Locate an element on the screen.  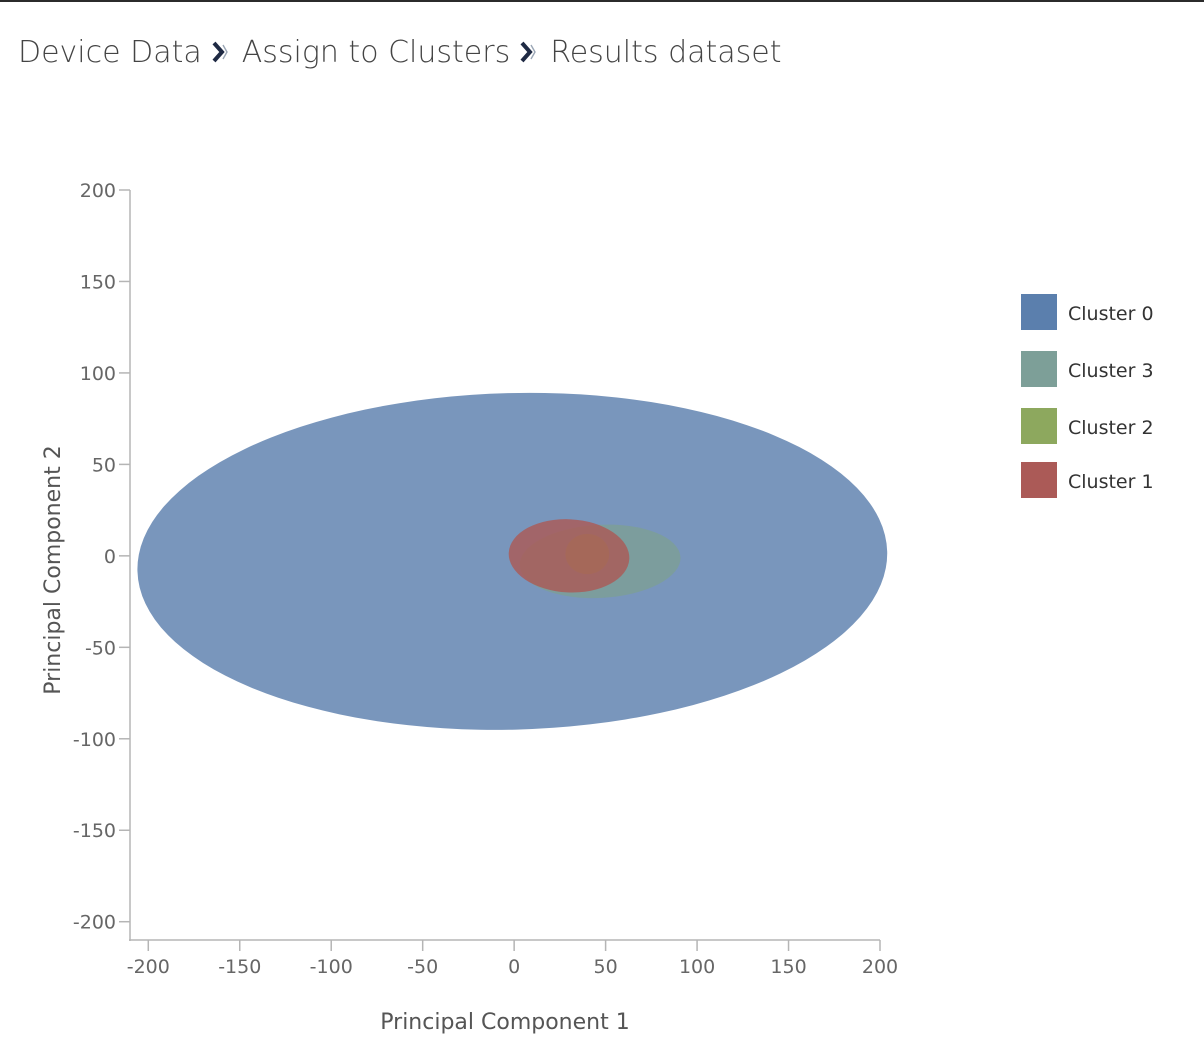
chart-legend: Cluster 0 Cluster 3 Cluster 2 Cluster 1 is located at coordinates (1087, 396).